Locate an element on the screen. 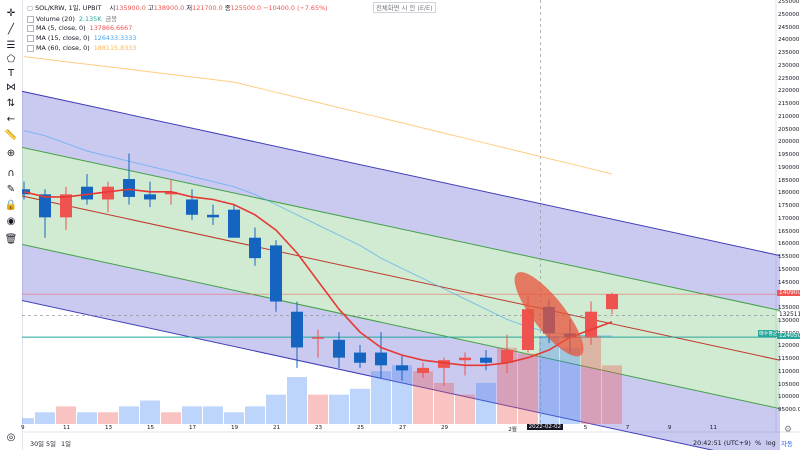 The image size is (800, 450). range-30d: 30일 is located at coordinates (37, 444).